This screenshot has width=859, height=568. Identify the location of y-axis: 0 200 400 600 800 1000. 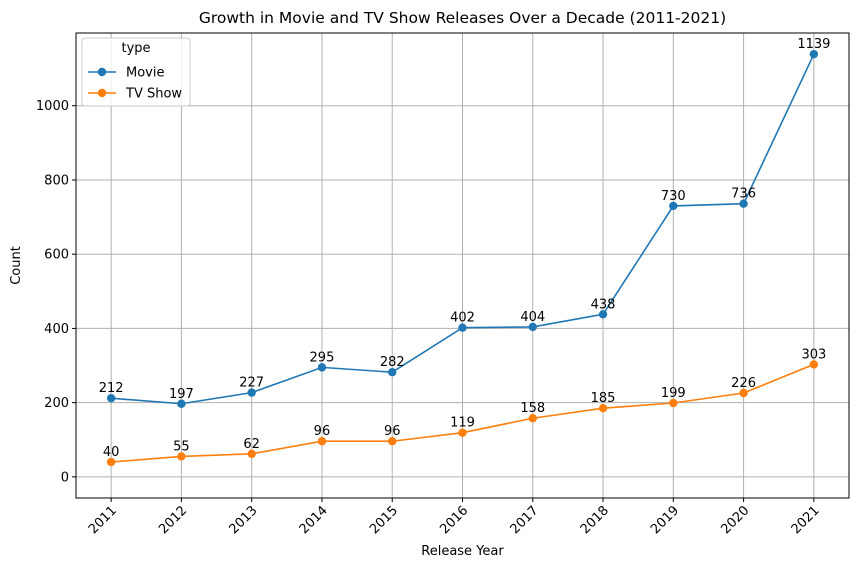
(56, 292).